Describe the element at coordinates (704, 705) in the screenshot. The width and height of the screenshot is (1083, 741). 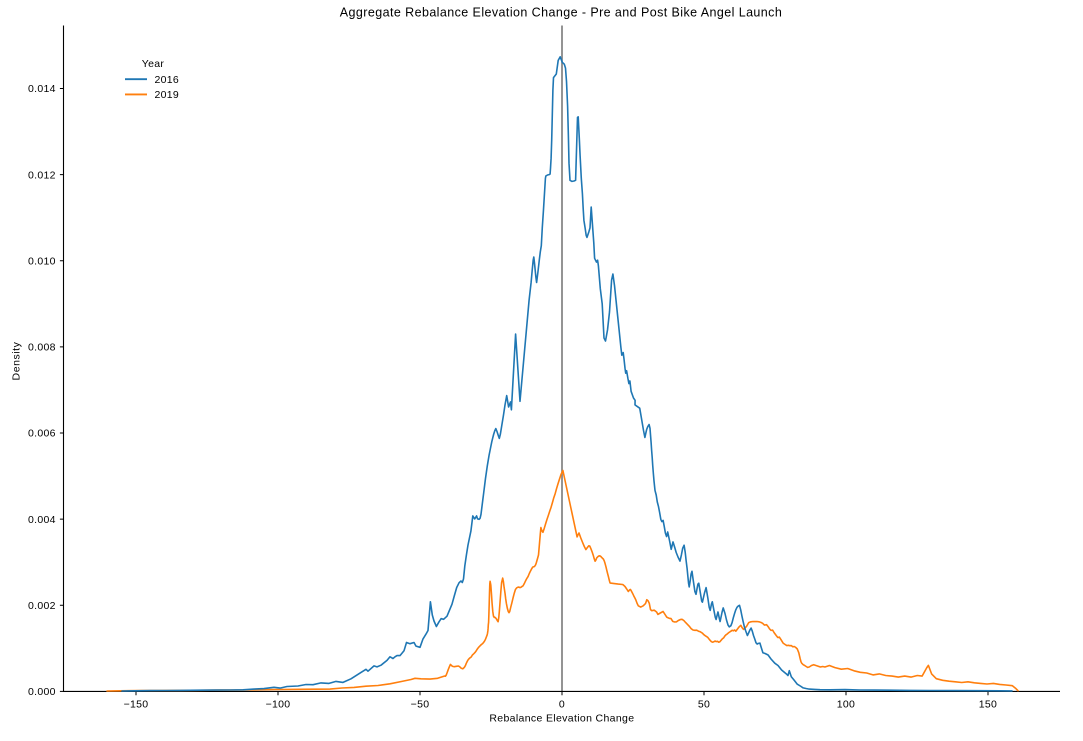
I see `svg-text: 50` at that location.